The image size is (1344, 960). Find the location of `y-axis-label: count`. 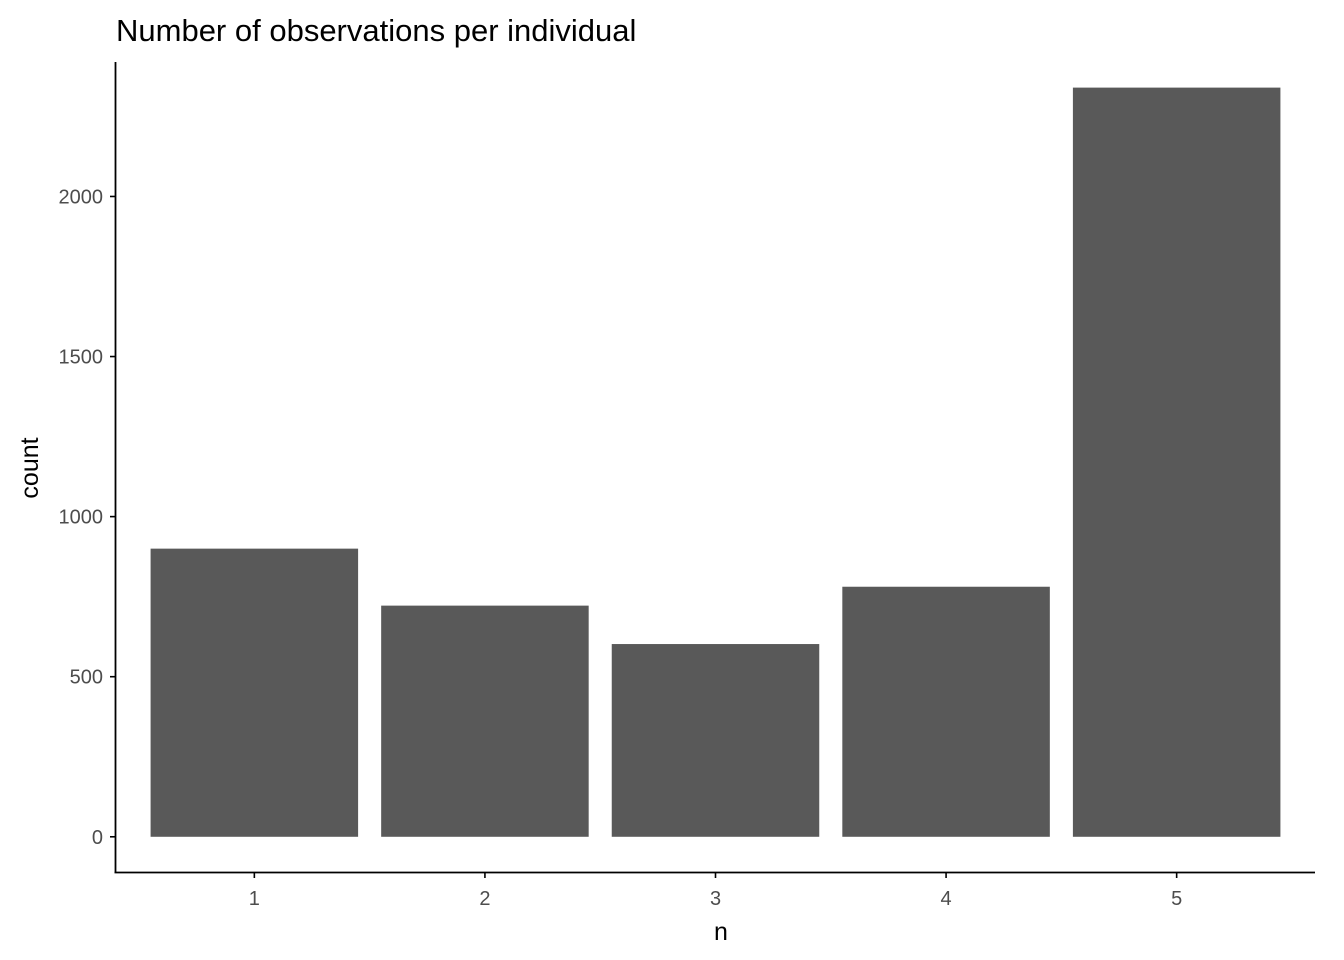

y-axis-label: count is located at coordinates (30, 467).